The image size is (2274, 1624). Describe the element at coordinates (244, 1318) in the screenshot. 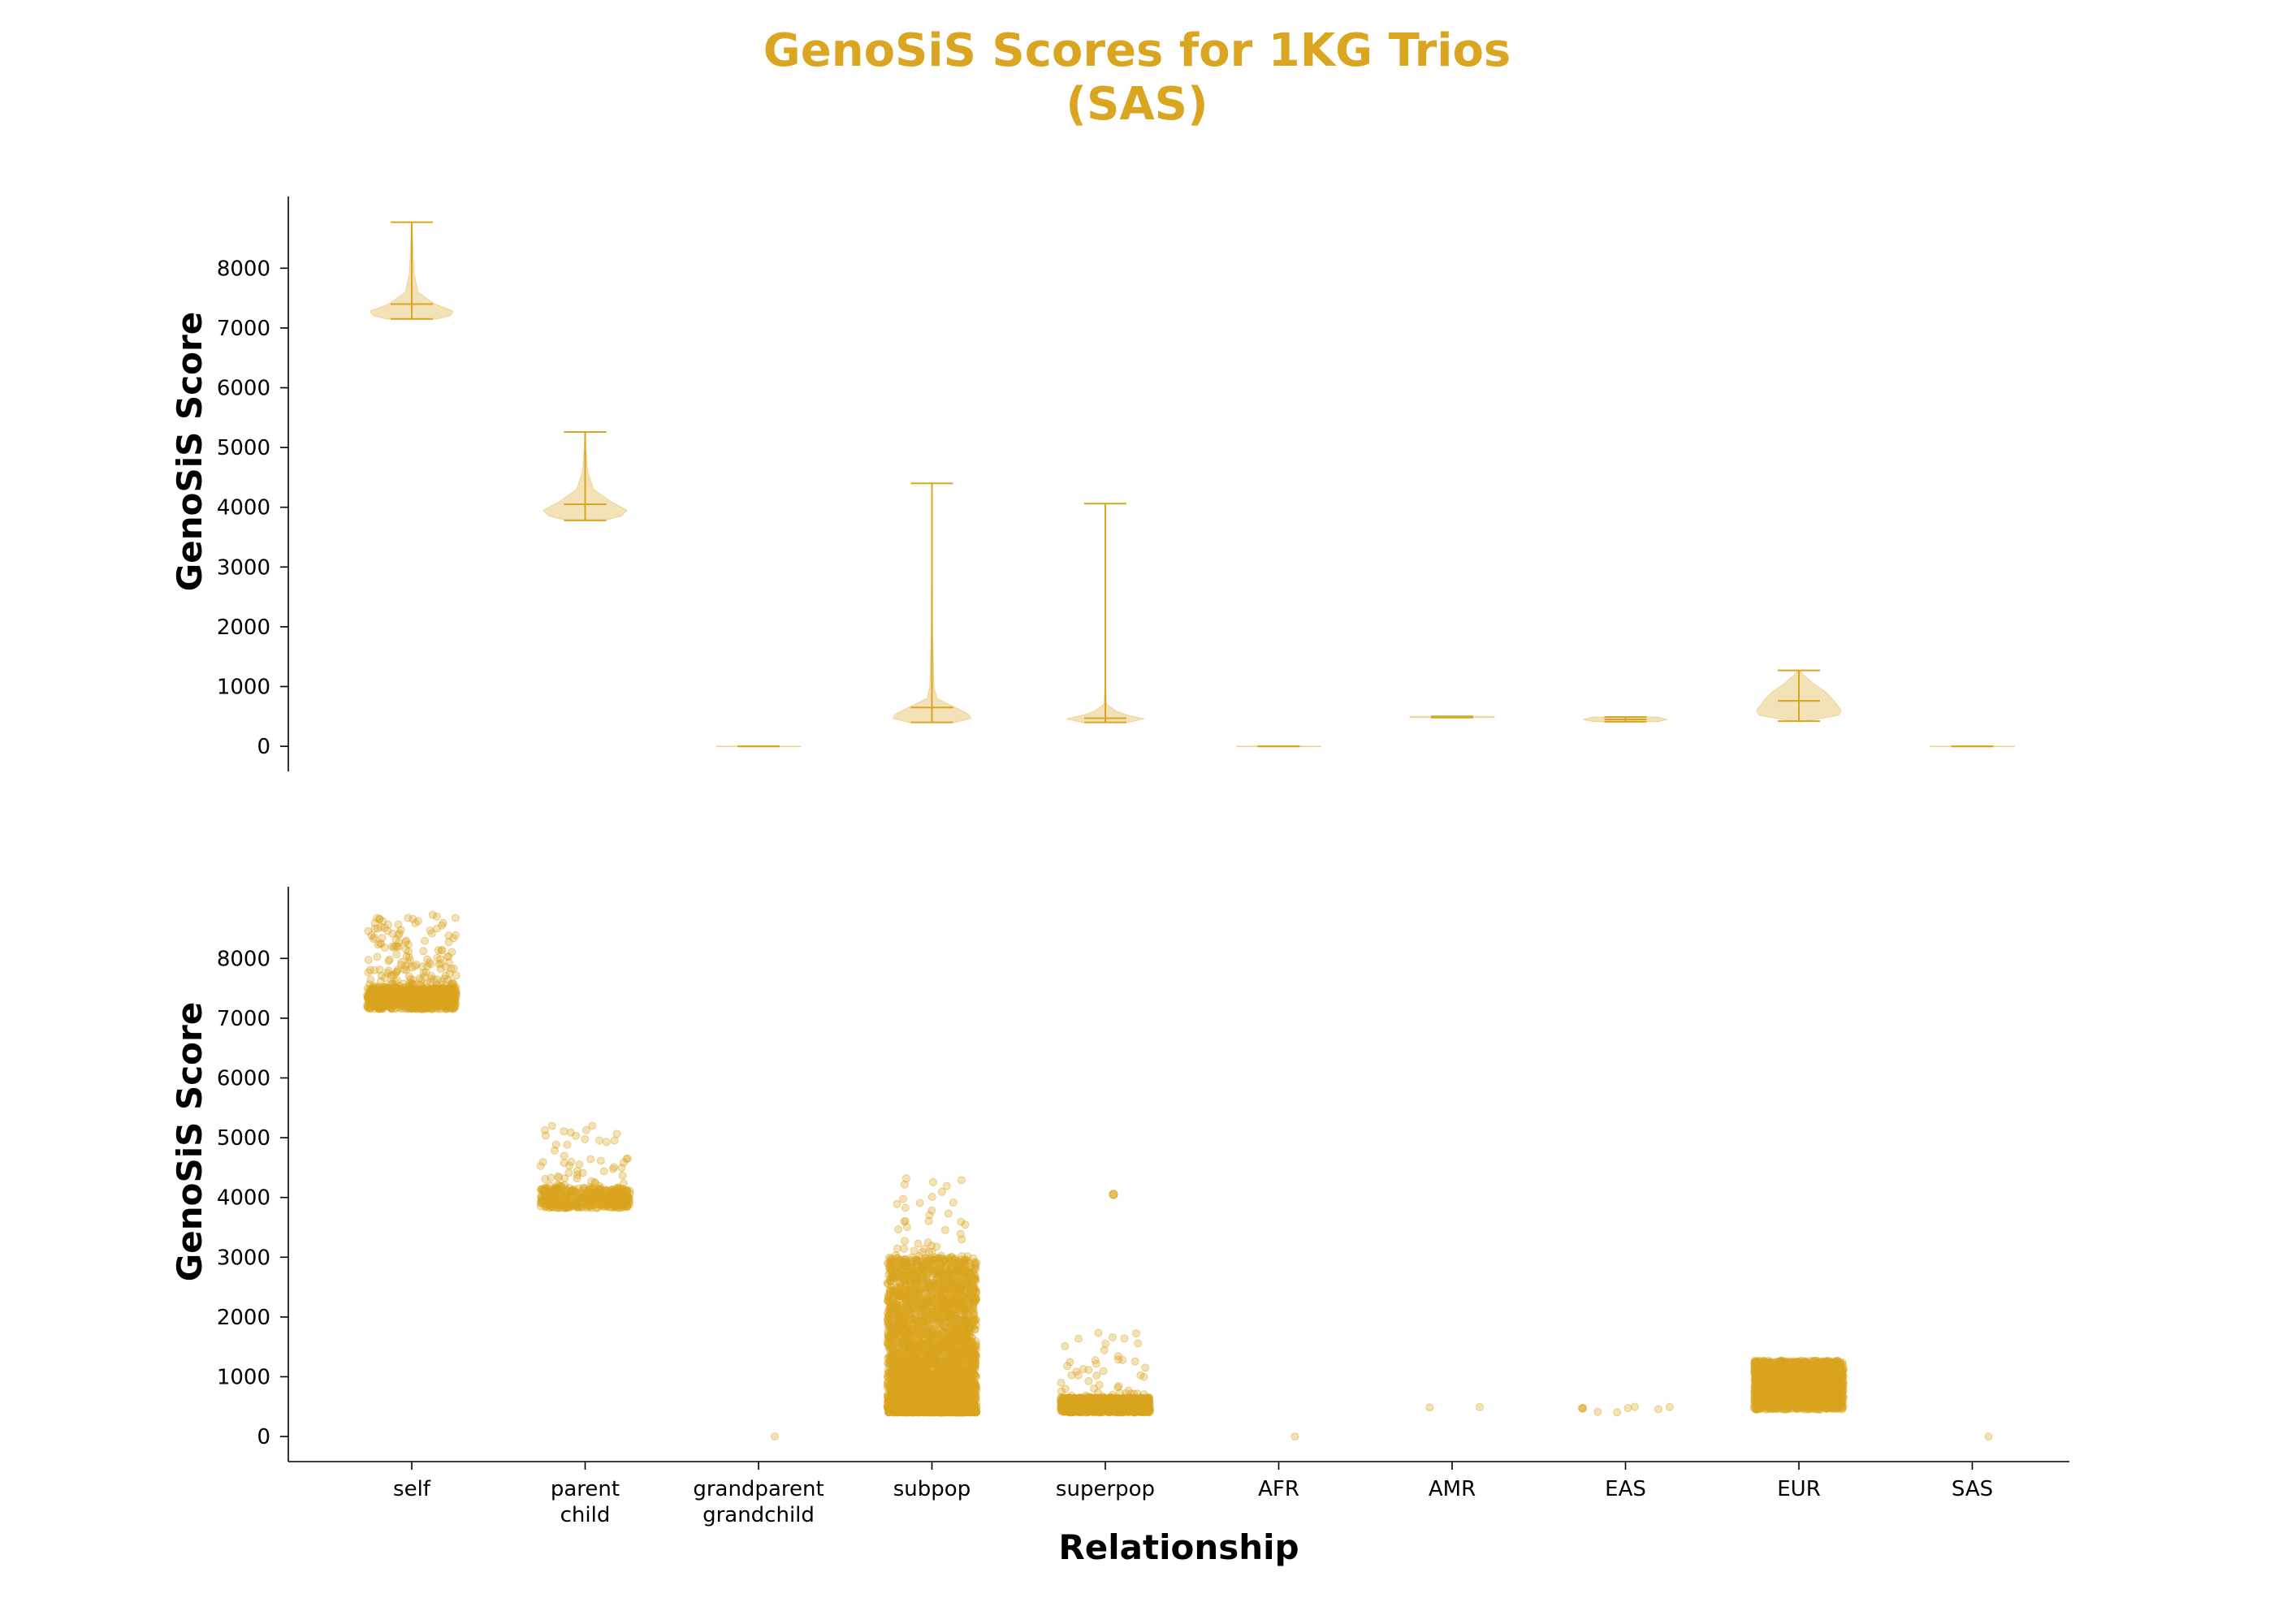

I see `y-tick-label: 2000` at that location.